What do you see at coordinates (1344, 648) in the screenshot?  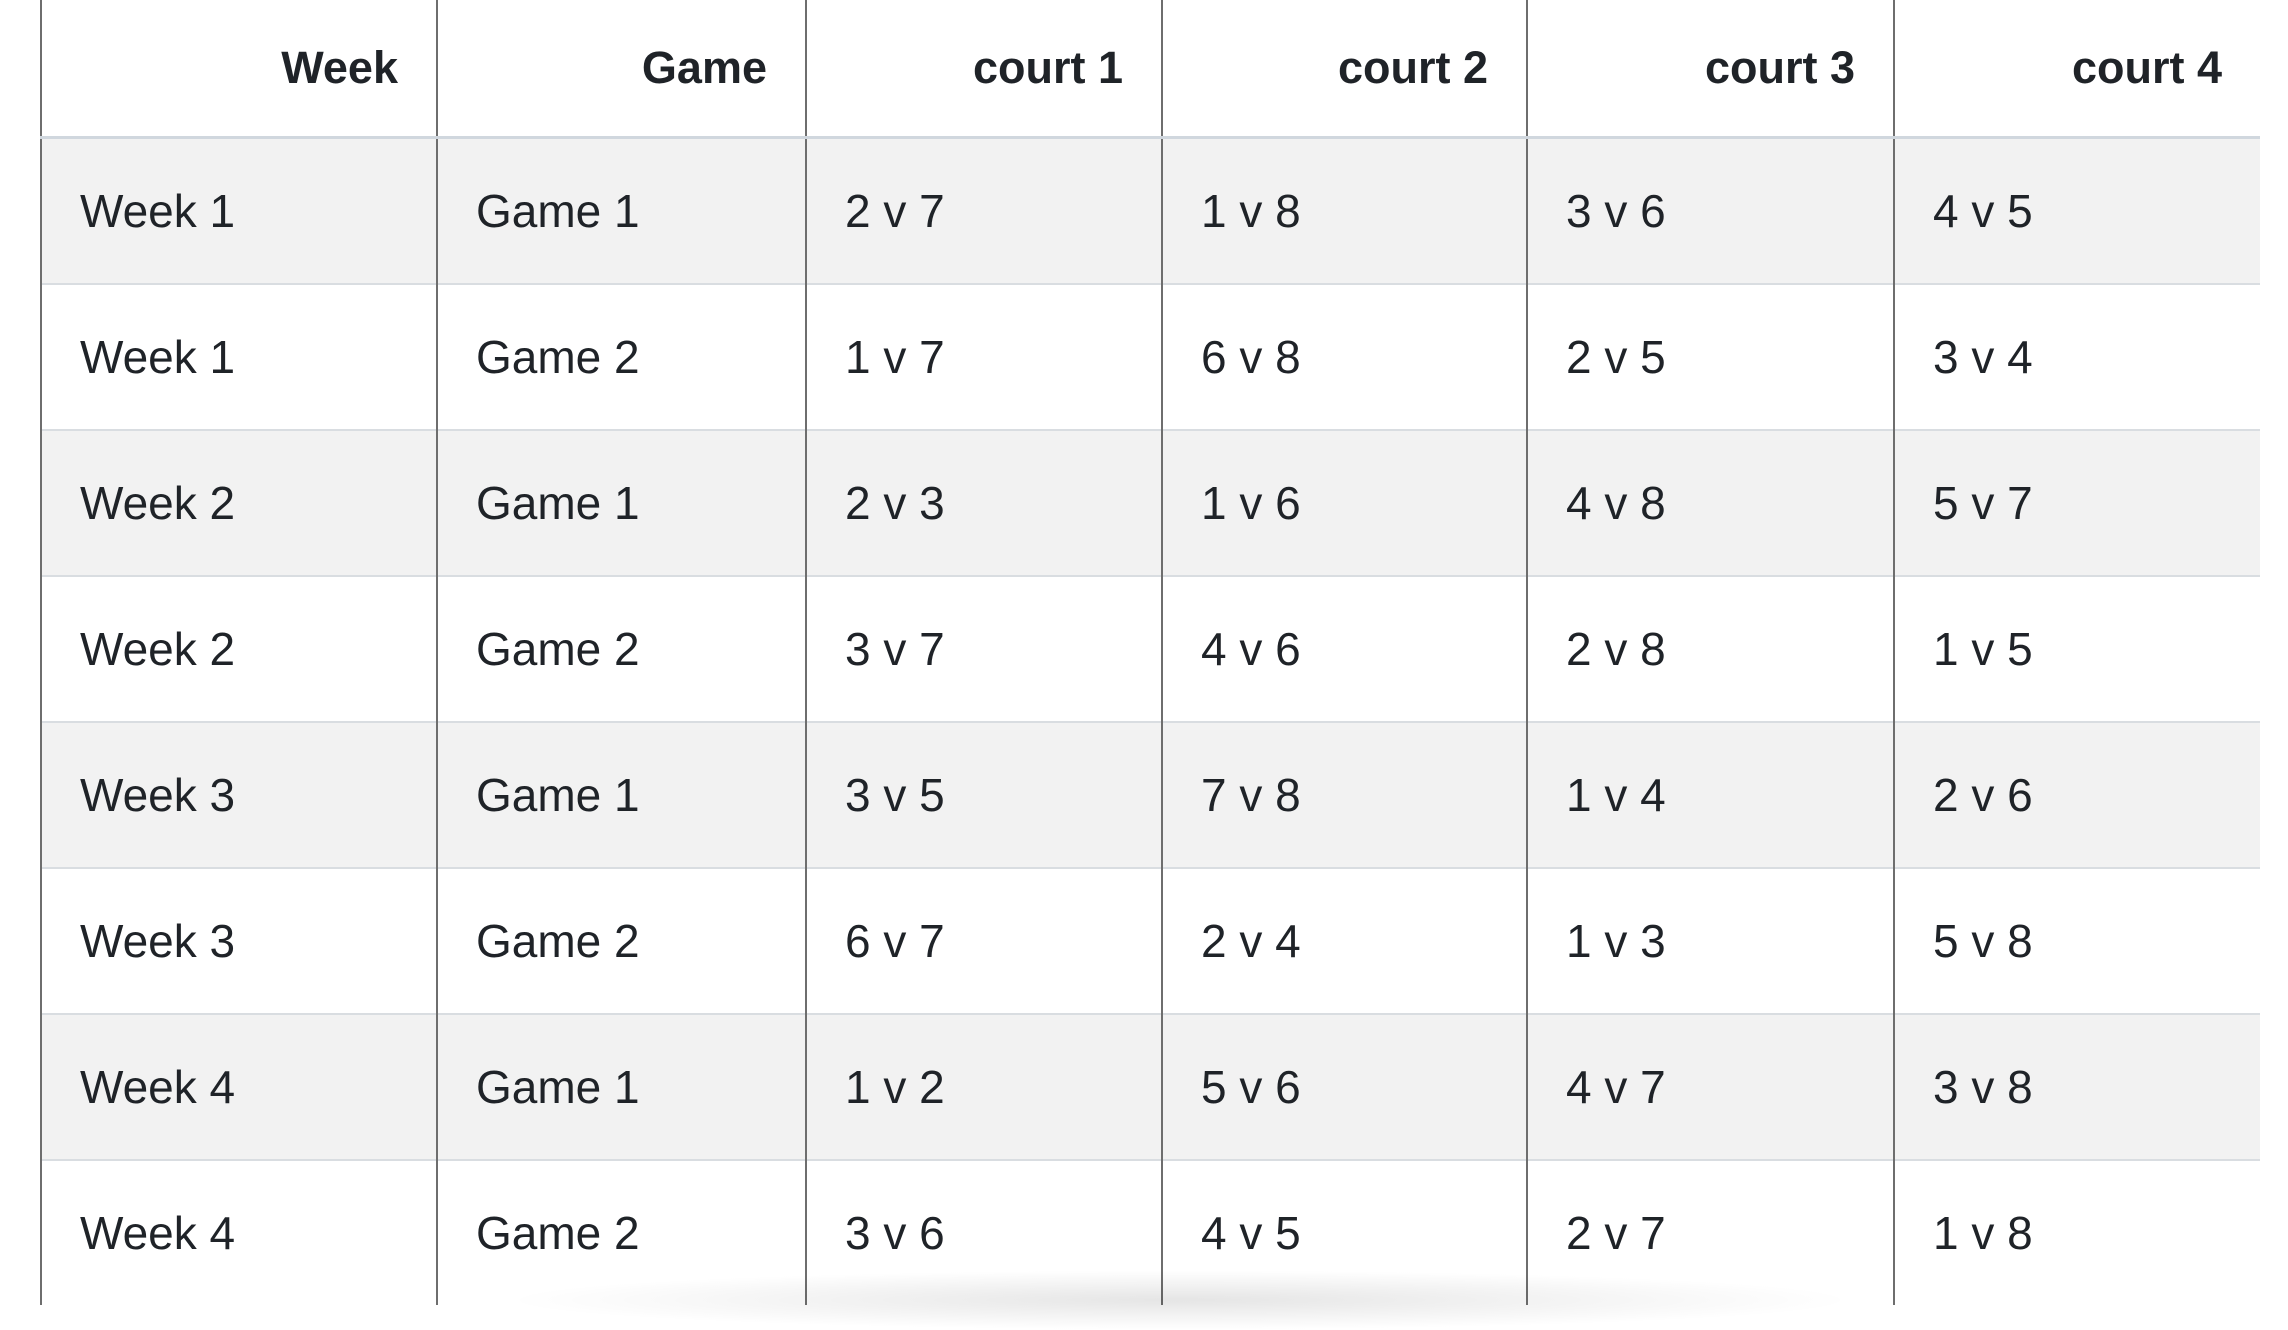 I see `cell-court-2: 4 v 6` at bounding box center [1344, 648].